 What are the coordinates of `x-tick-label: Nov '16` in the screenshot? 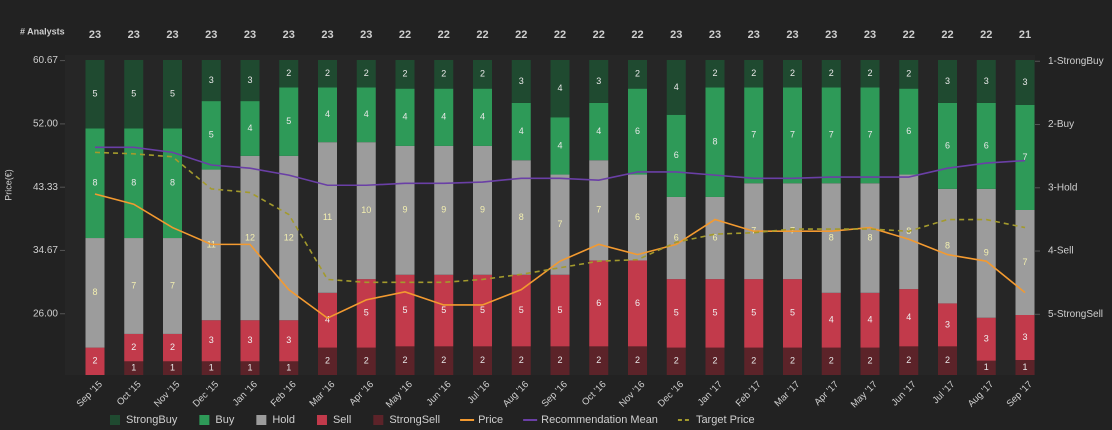 It's located at (632, 394).